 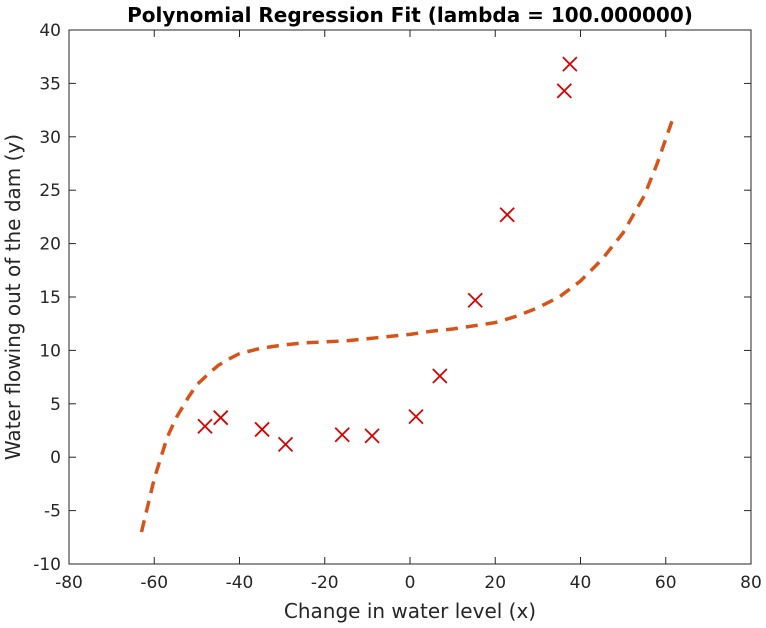 I want to click on x-tick-label: 40, so click(x=581, y=583).